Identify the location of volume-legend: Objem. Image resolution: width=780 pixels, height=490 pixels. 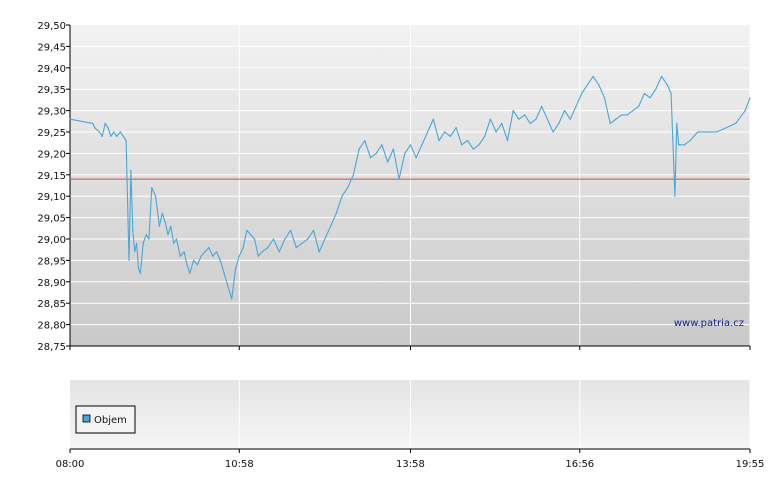
(105, 419).